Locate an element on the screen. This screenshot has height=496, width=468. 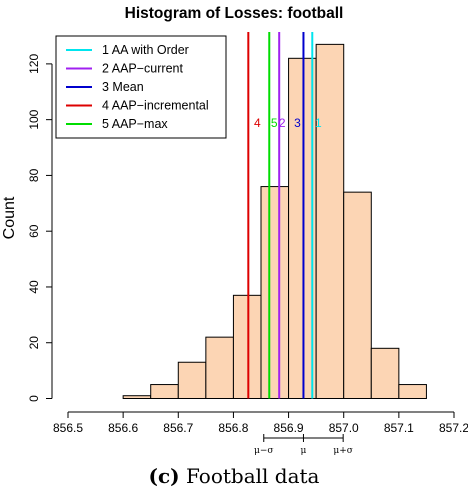
y-tick-label: 80 is located at coordinates (34, 175).